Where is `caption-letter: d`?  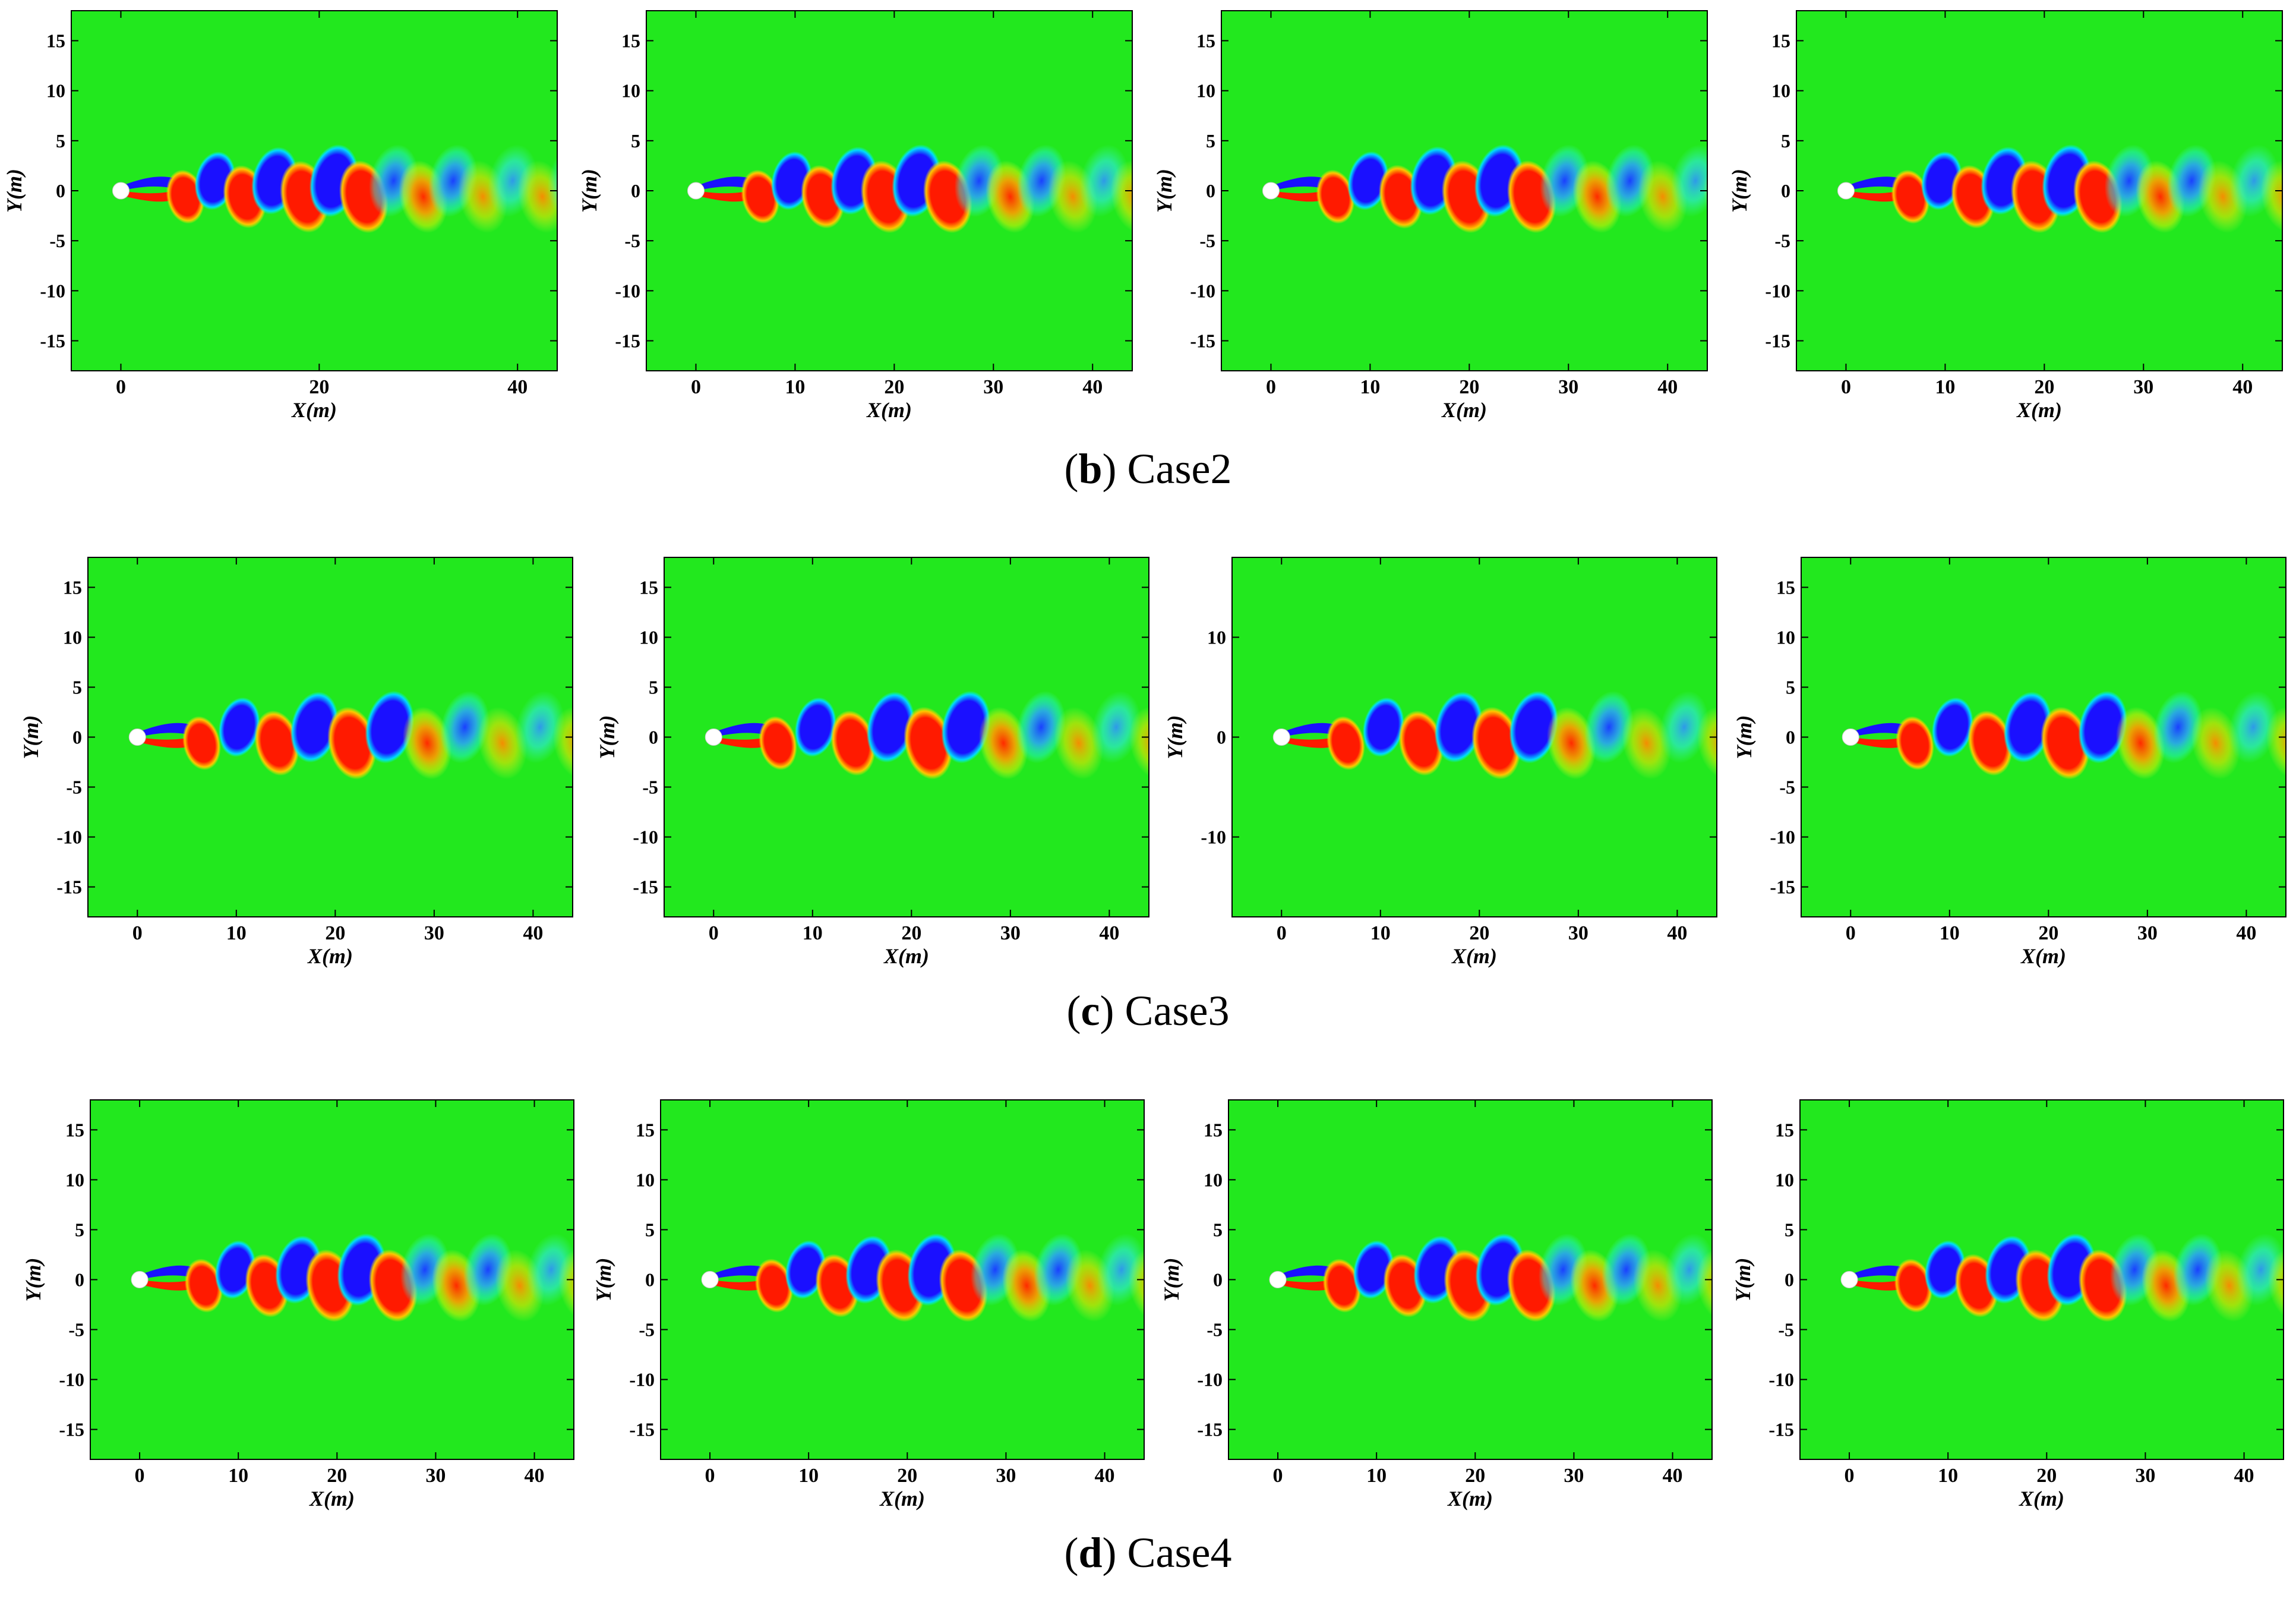
caption-letter: d is located at coordinates (1090, 1552).